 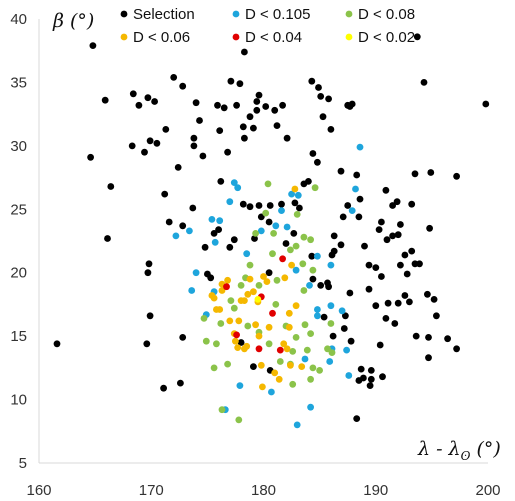 I want to click on x-tick-label: 170, so click(x=151, y=490).